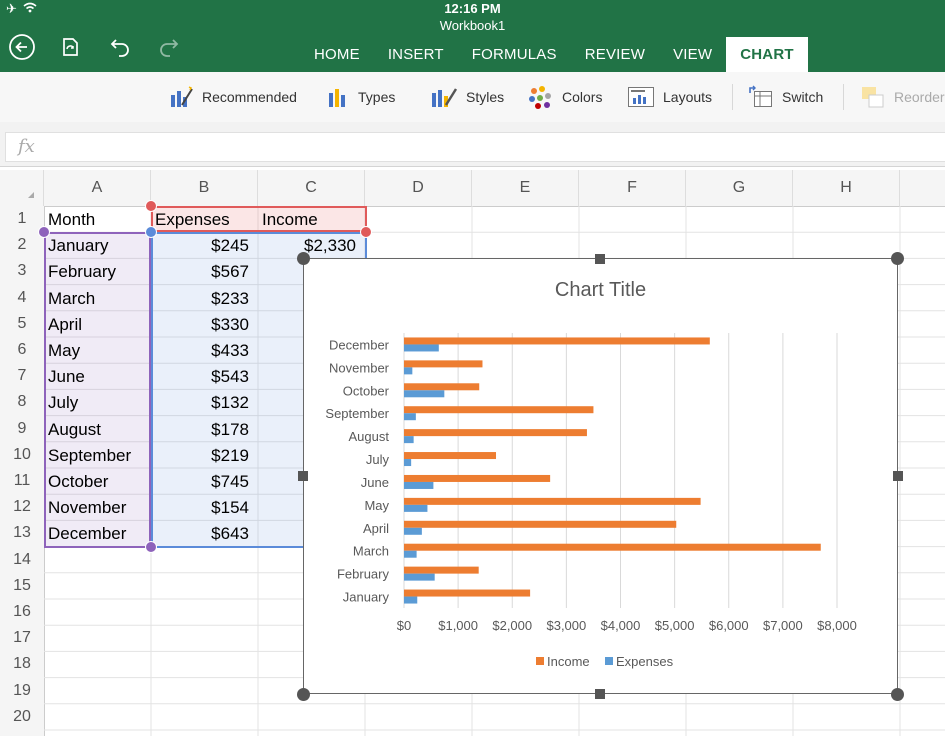 The height and width of the screenshot is (736, 945). What do you see at coordinates (169, 47) in the screenshot?
I see `redo-button` at bounding box center [169, 47].